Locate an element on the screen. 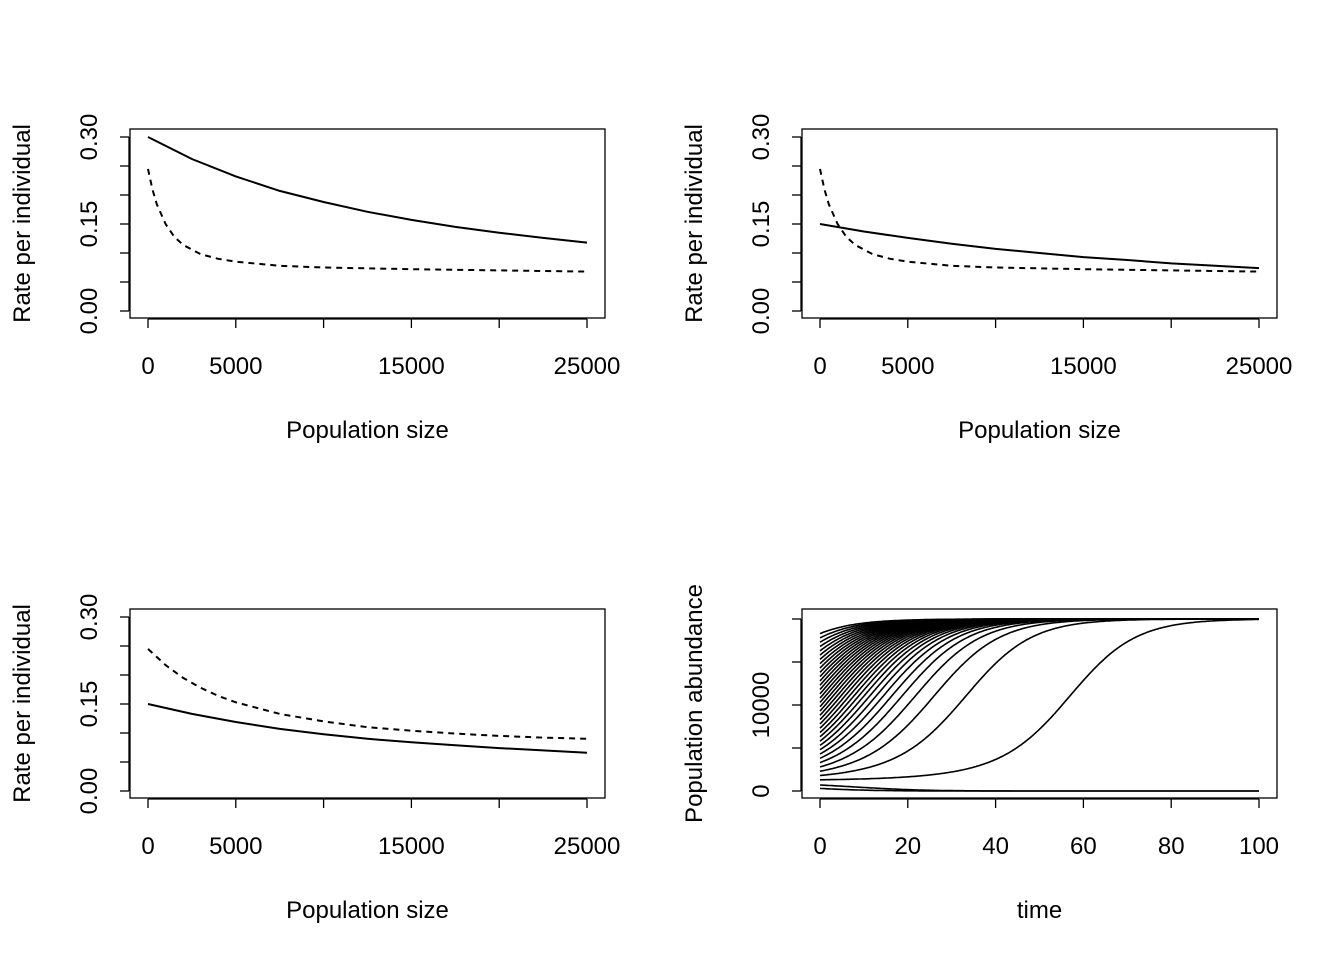 The image size is (1344, 960). x-tick-label: 80 is located at coordinates (1171, 846).